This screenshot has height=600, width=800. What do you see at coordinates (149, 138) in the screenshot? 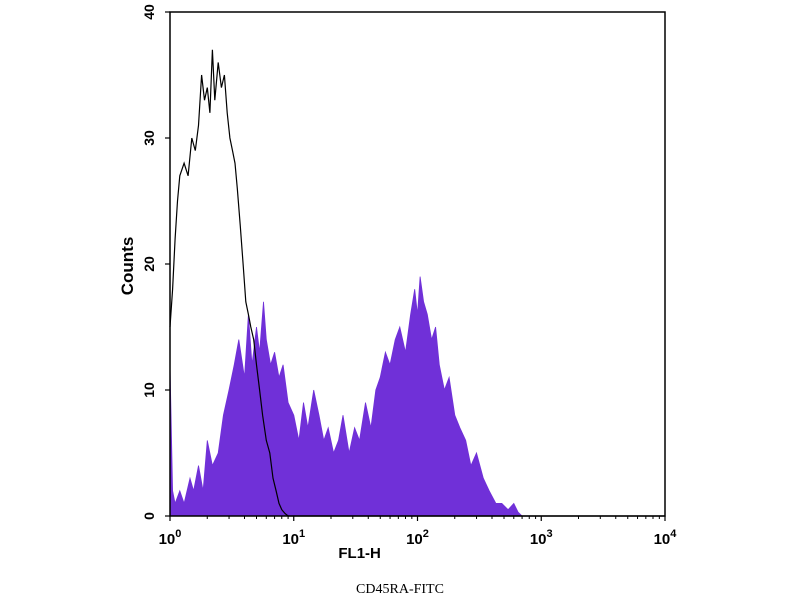
I see `y-tick-label: 30` at bounding box center [149, 138].